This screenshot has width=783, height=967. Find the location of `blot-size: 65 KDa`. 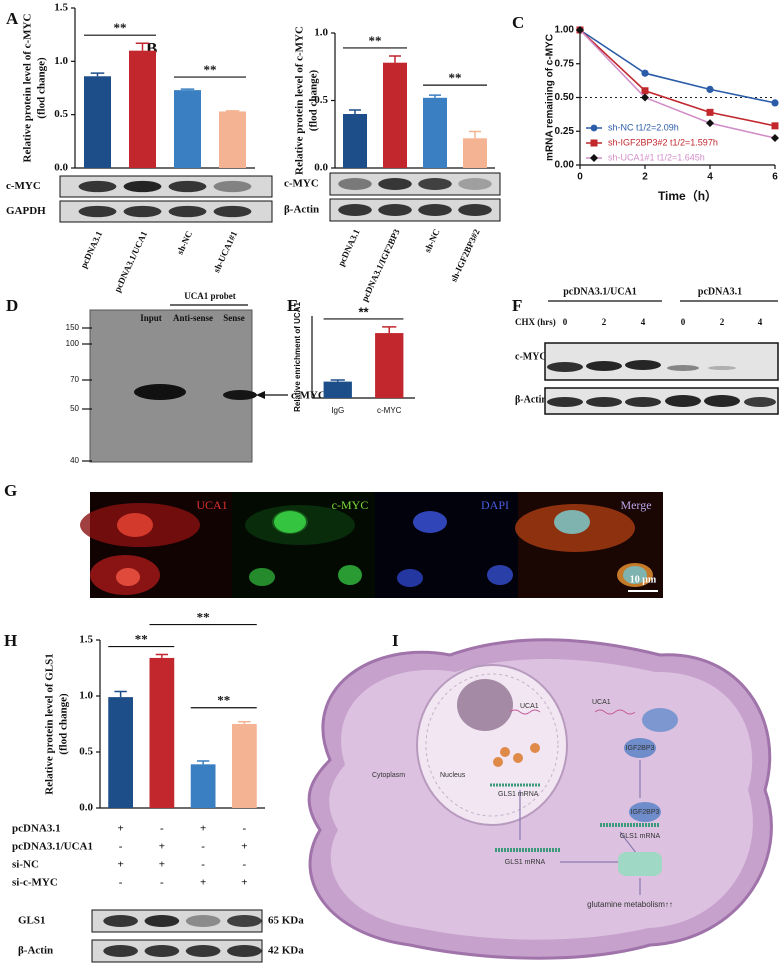

blot-size: 65 KDa is located at coordinates (286, 921).